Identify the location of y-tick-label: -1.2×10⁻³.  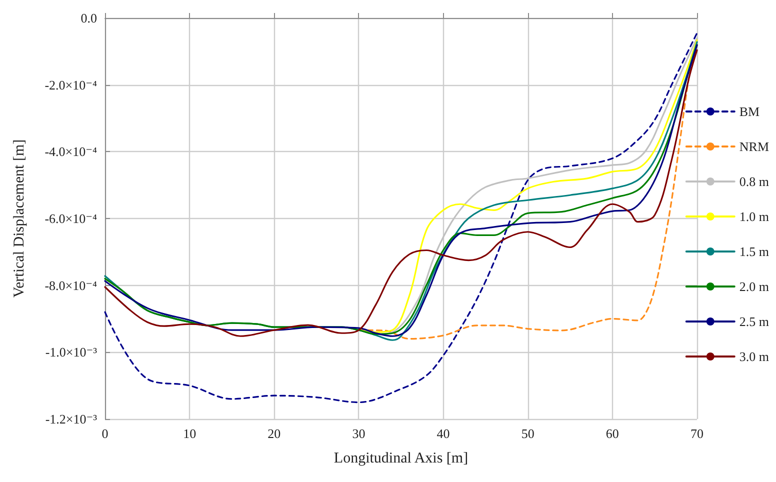
(71, 419).